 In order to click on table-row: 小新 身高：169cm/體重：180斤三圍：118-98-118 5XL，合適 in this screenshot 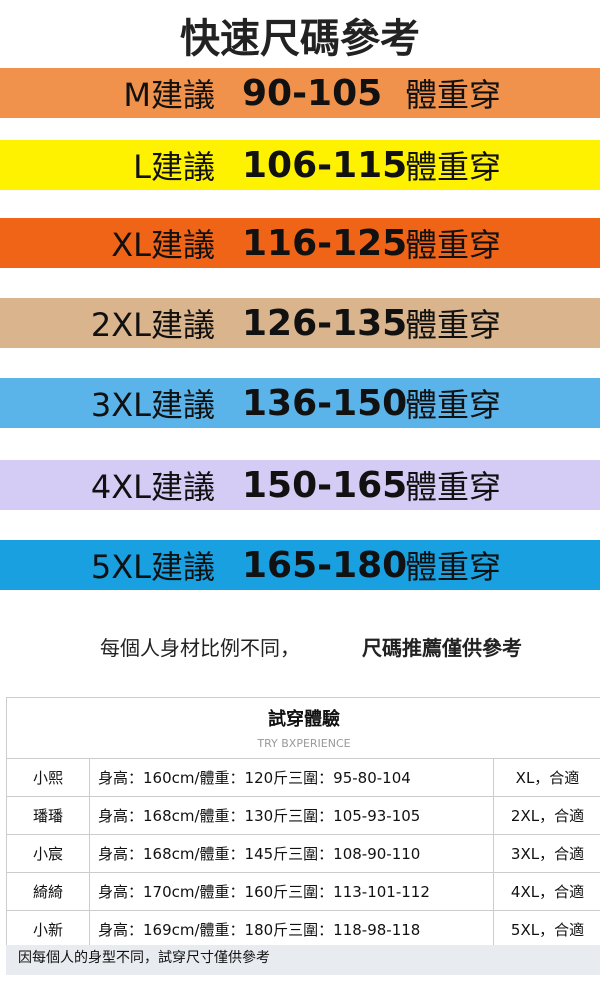, I will do `click(303, 930)`.